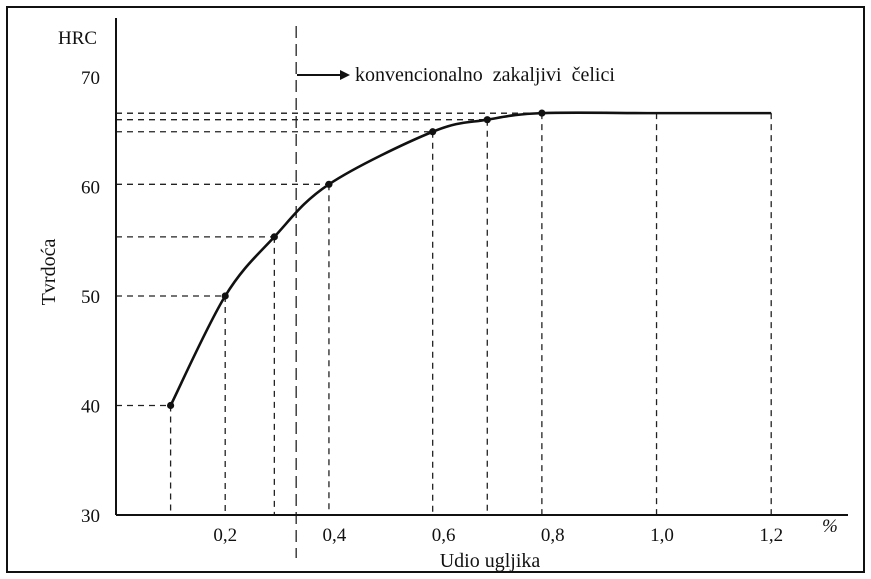 The width and height of the screenshot is (871, 579). Describe the element at coordinates (90, 297) in the screenshot. I see `y-tick-label: 50` at that location.